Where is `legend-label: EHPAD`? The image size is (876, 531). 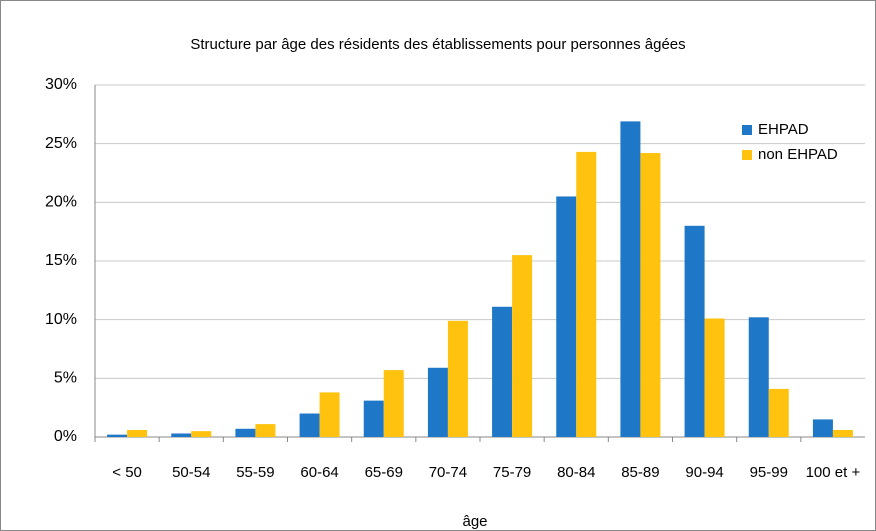
legend-label: EHPAD is located at coordinates (783, 129).